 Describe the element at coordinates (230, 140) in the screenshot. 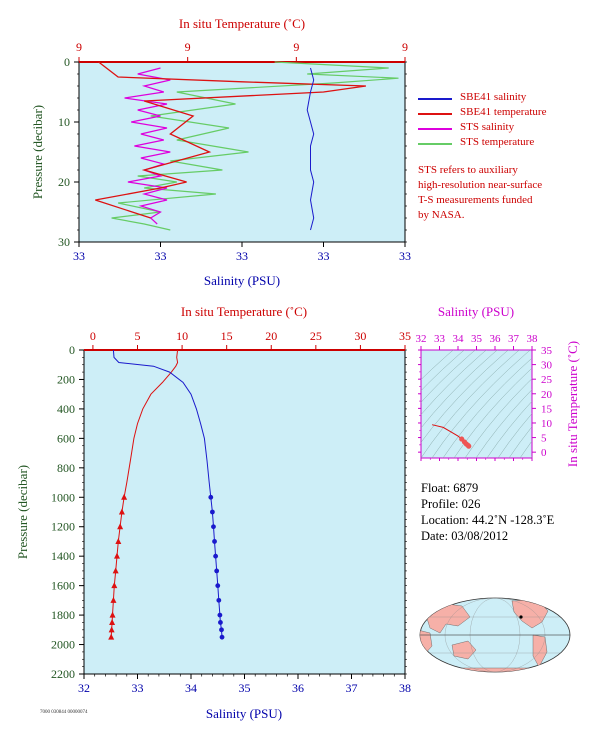

I see `near-surface-sbe41-temperature-line` at that location.